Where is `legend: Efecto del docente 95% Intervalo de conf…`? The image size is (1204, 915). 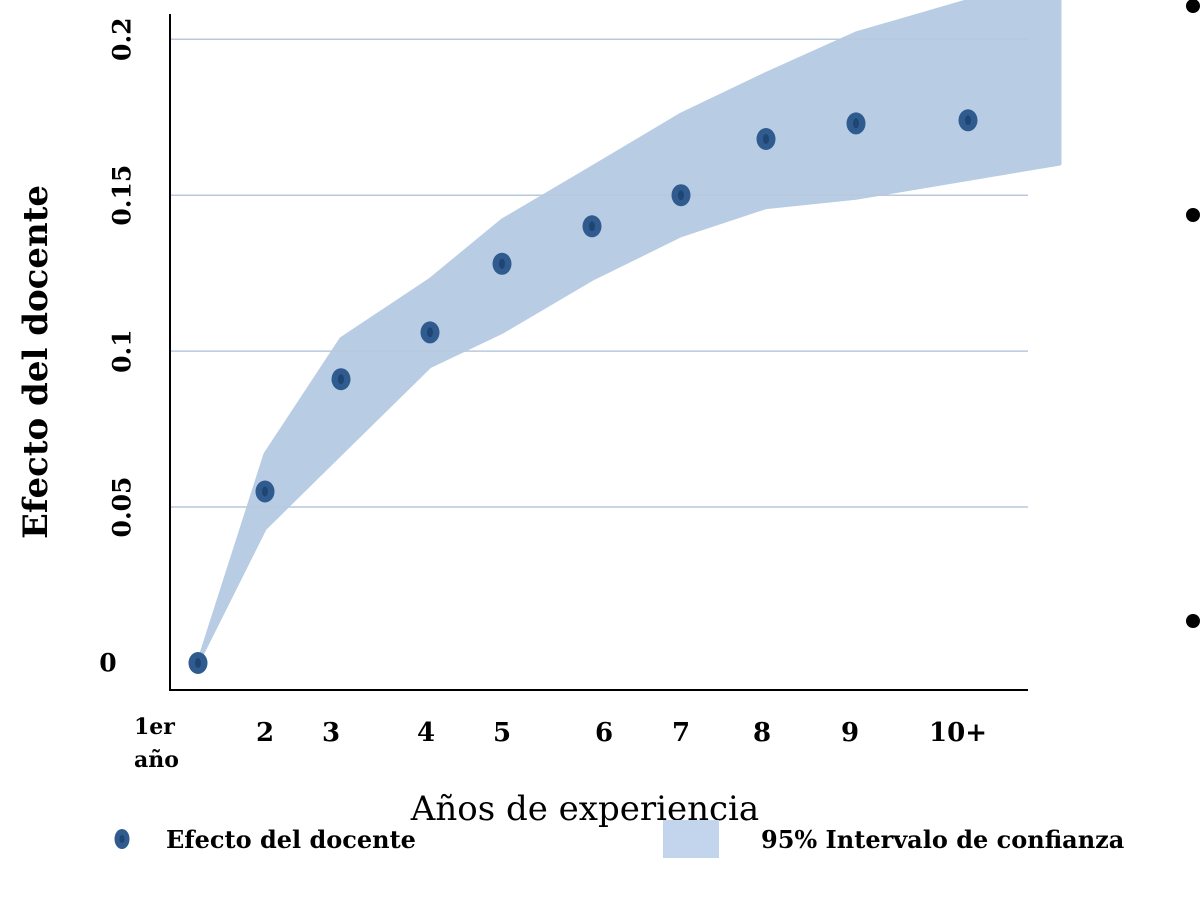
legend: Efecto del docente 95% Intervalo de conf… is located at coordinates (619, 839).